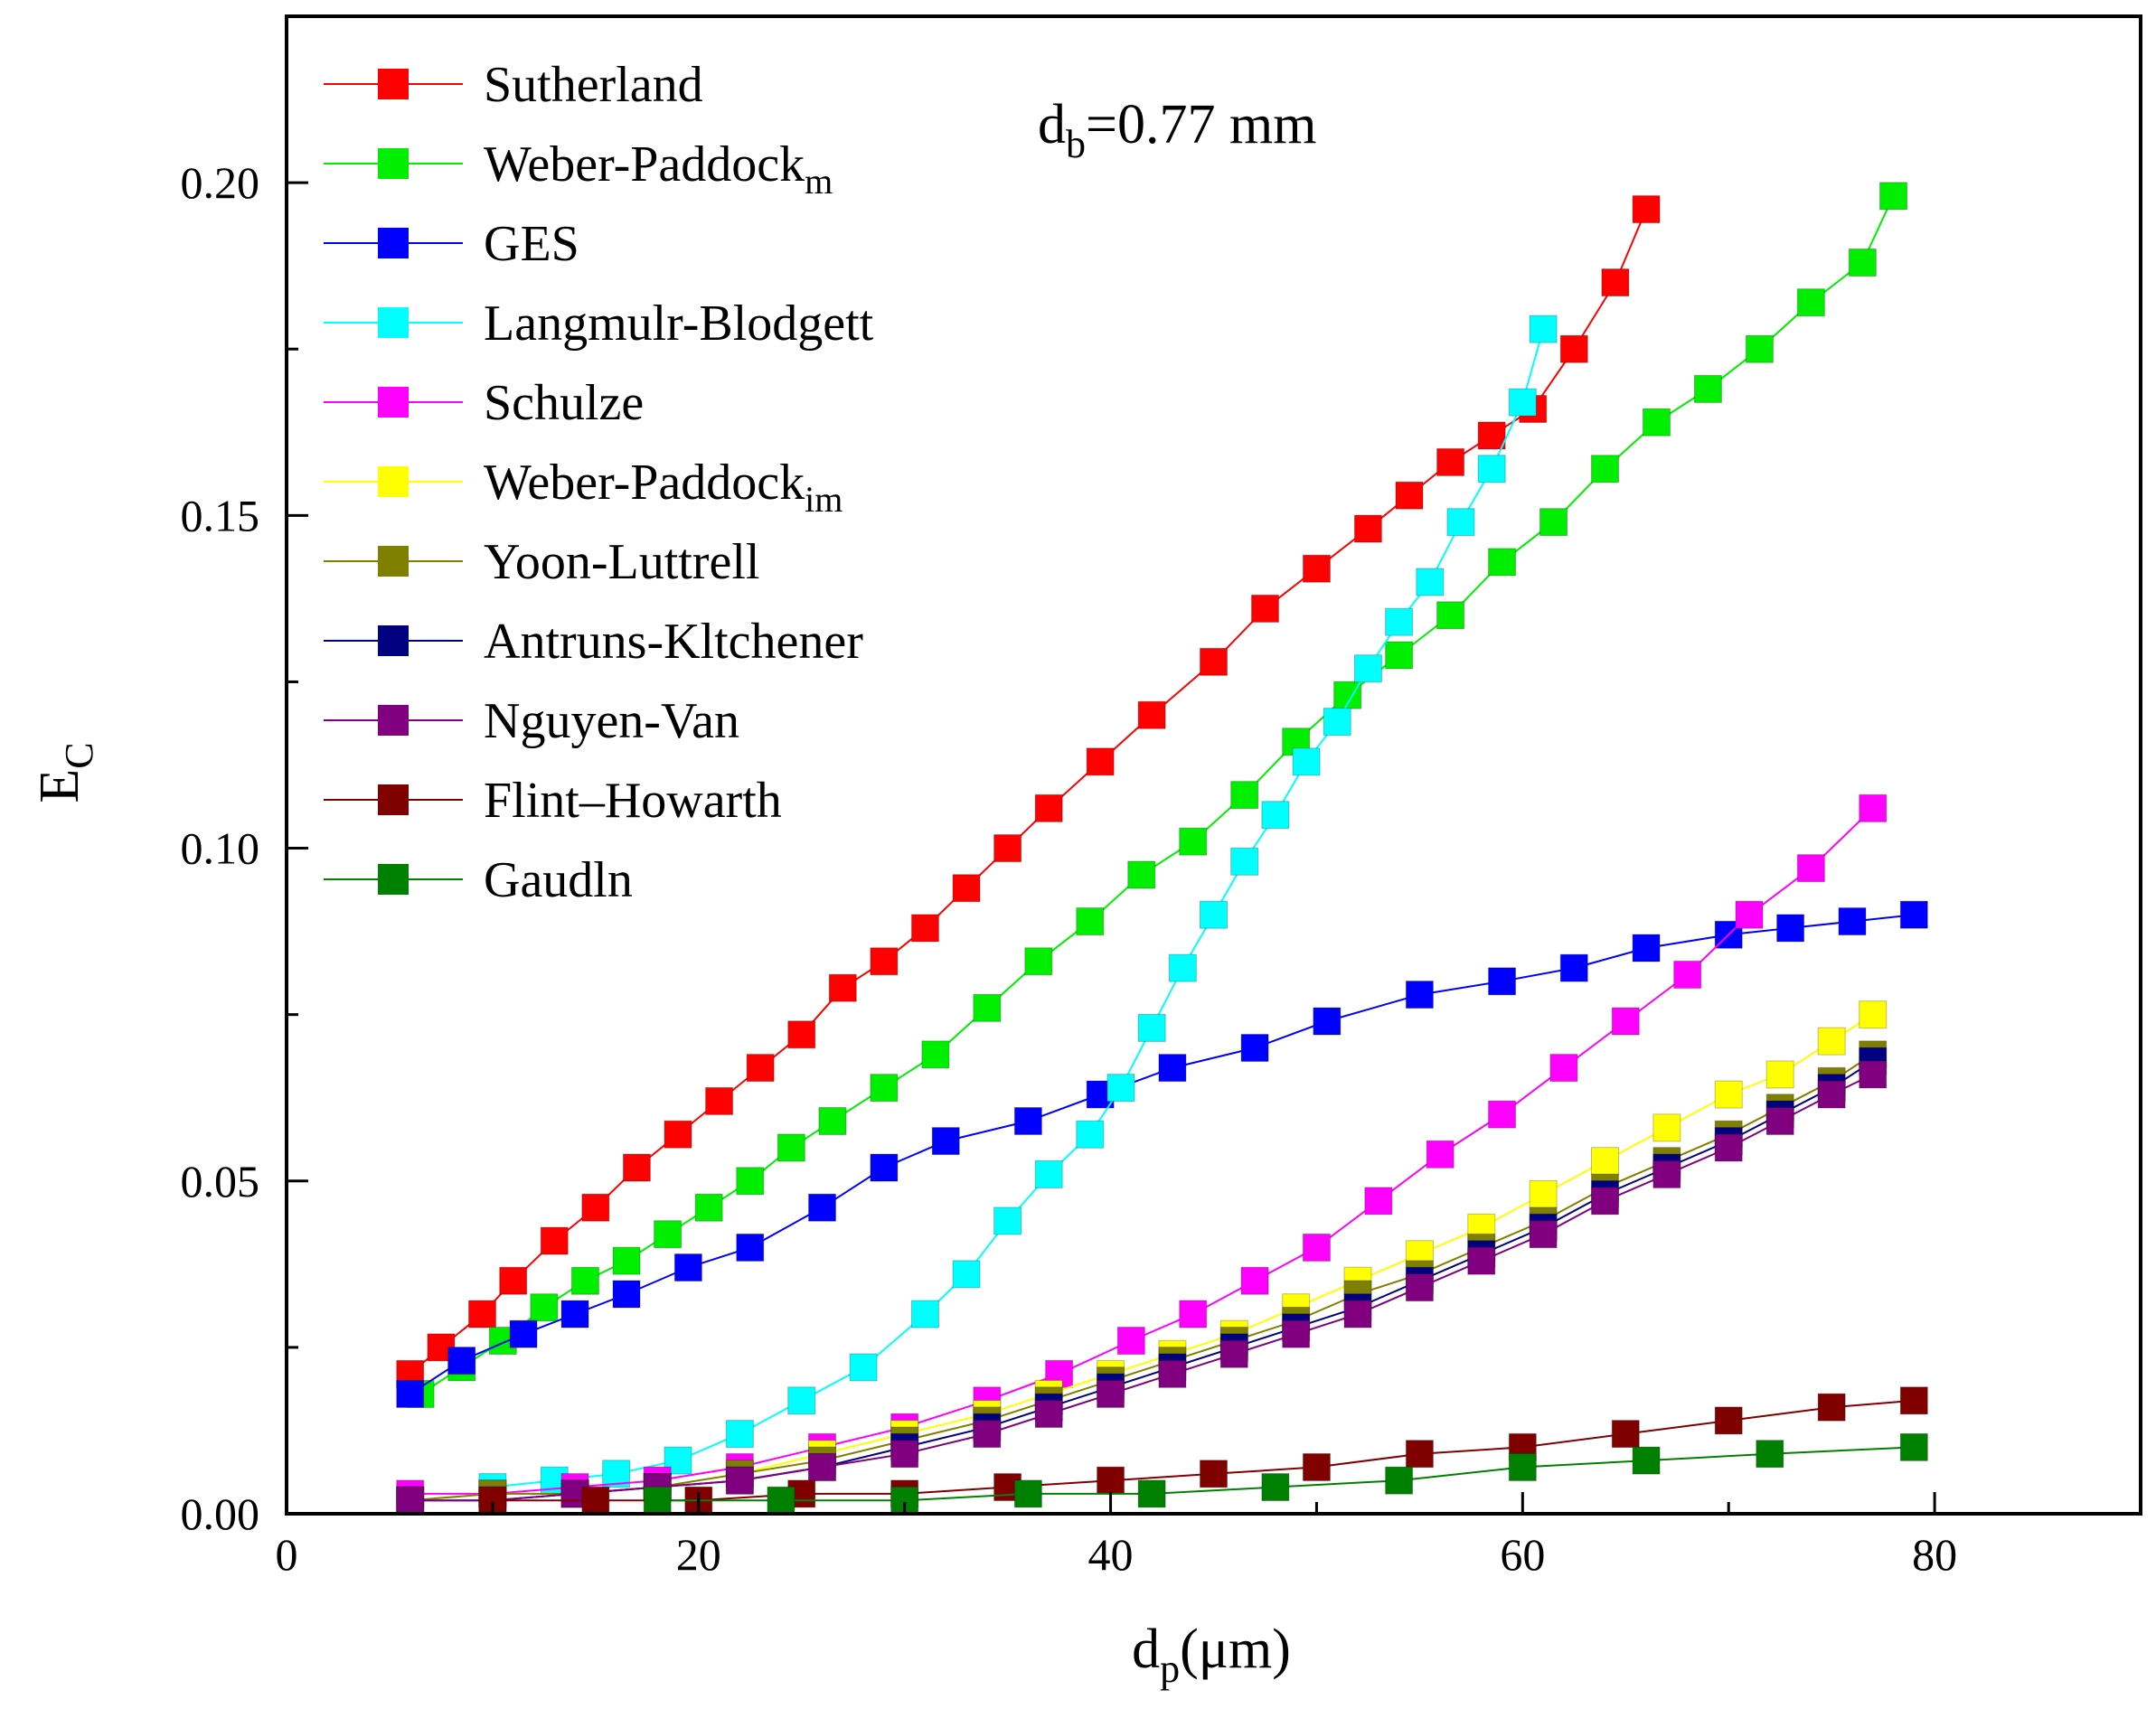 This screenshot has height=1718, width=2156. What do you see at coordinates (220, 515) in the screenshot?
I see `y-tick-label: 0.15` at bounding box center [220, 515].